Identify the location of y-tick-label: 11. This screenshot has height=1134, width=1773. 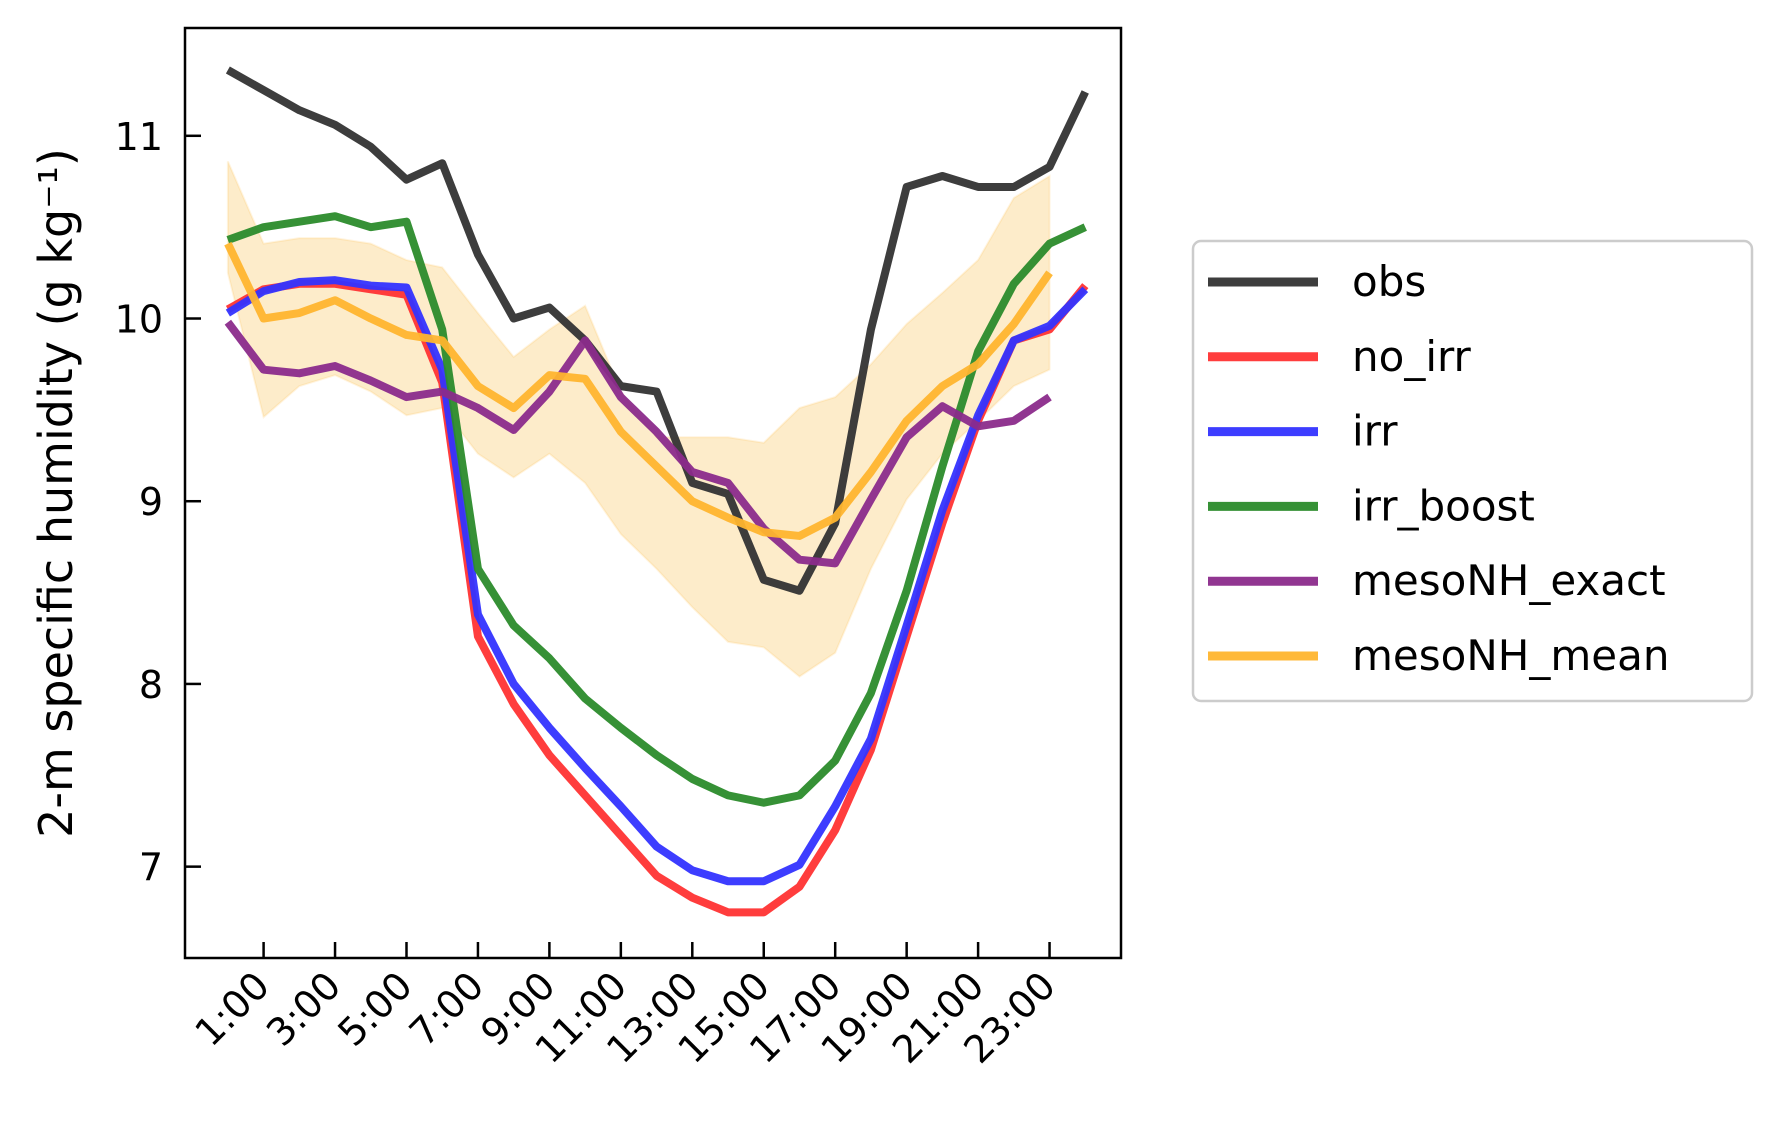
(139, 137).